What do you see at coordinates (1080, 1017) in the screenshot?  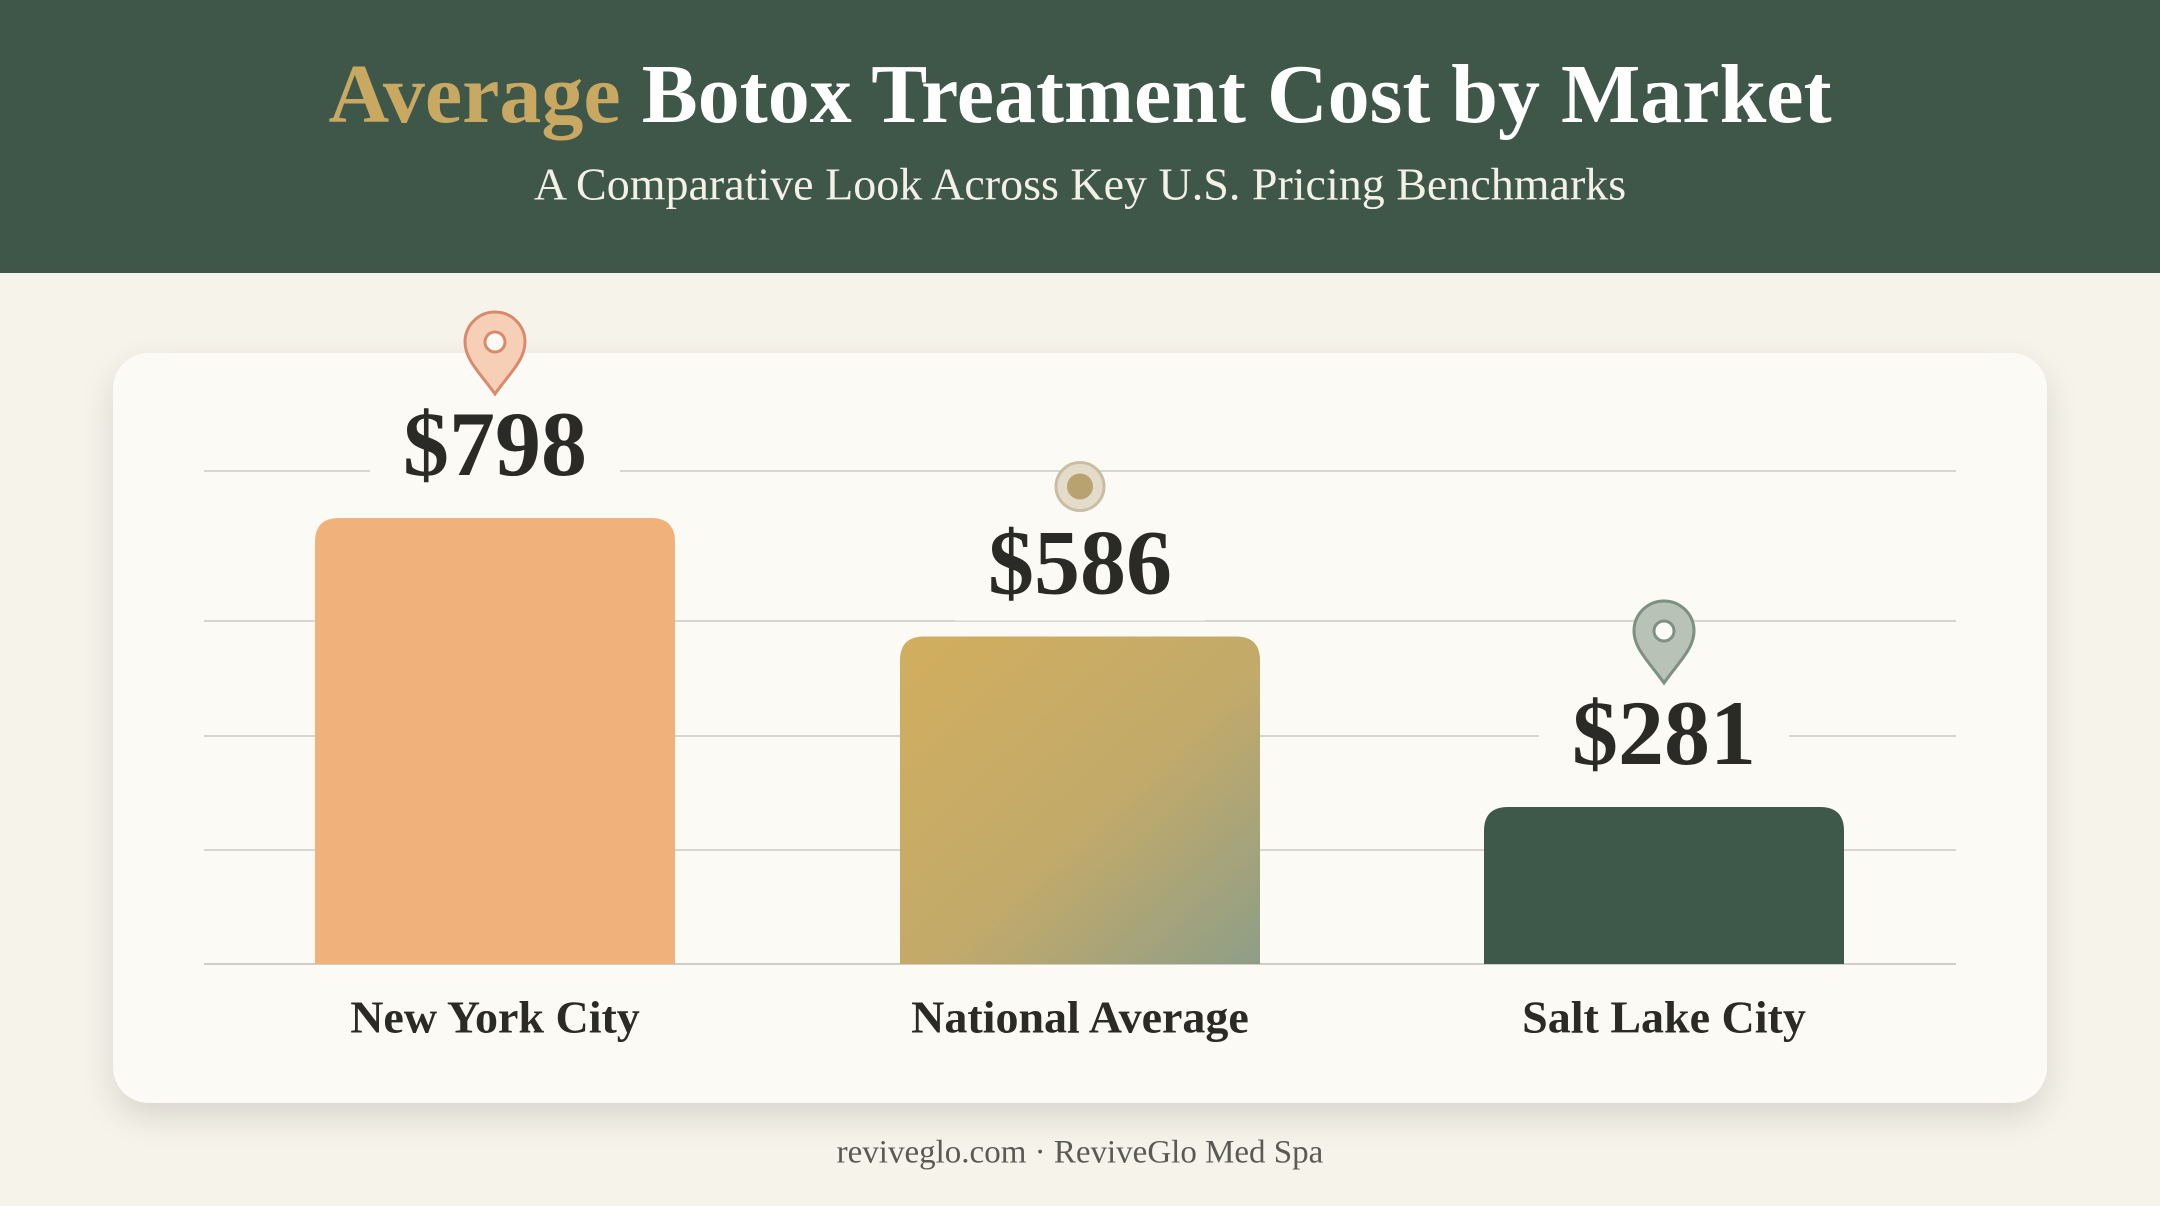 I see `x-tick-label: National Average` at bounding box center [1080, 1017].